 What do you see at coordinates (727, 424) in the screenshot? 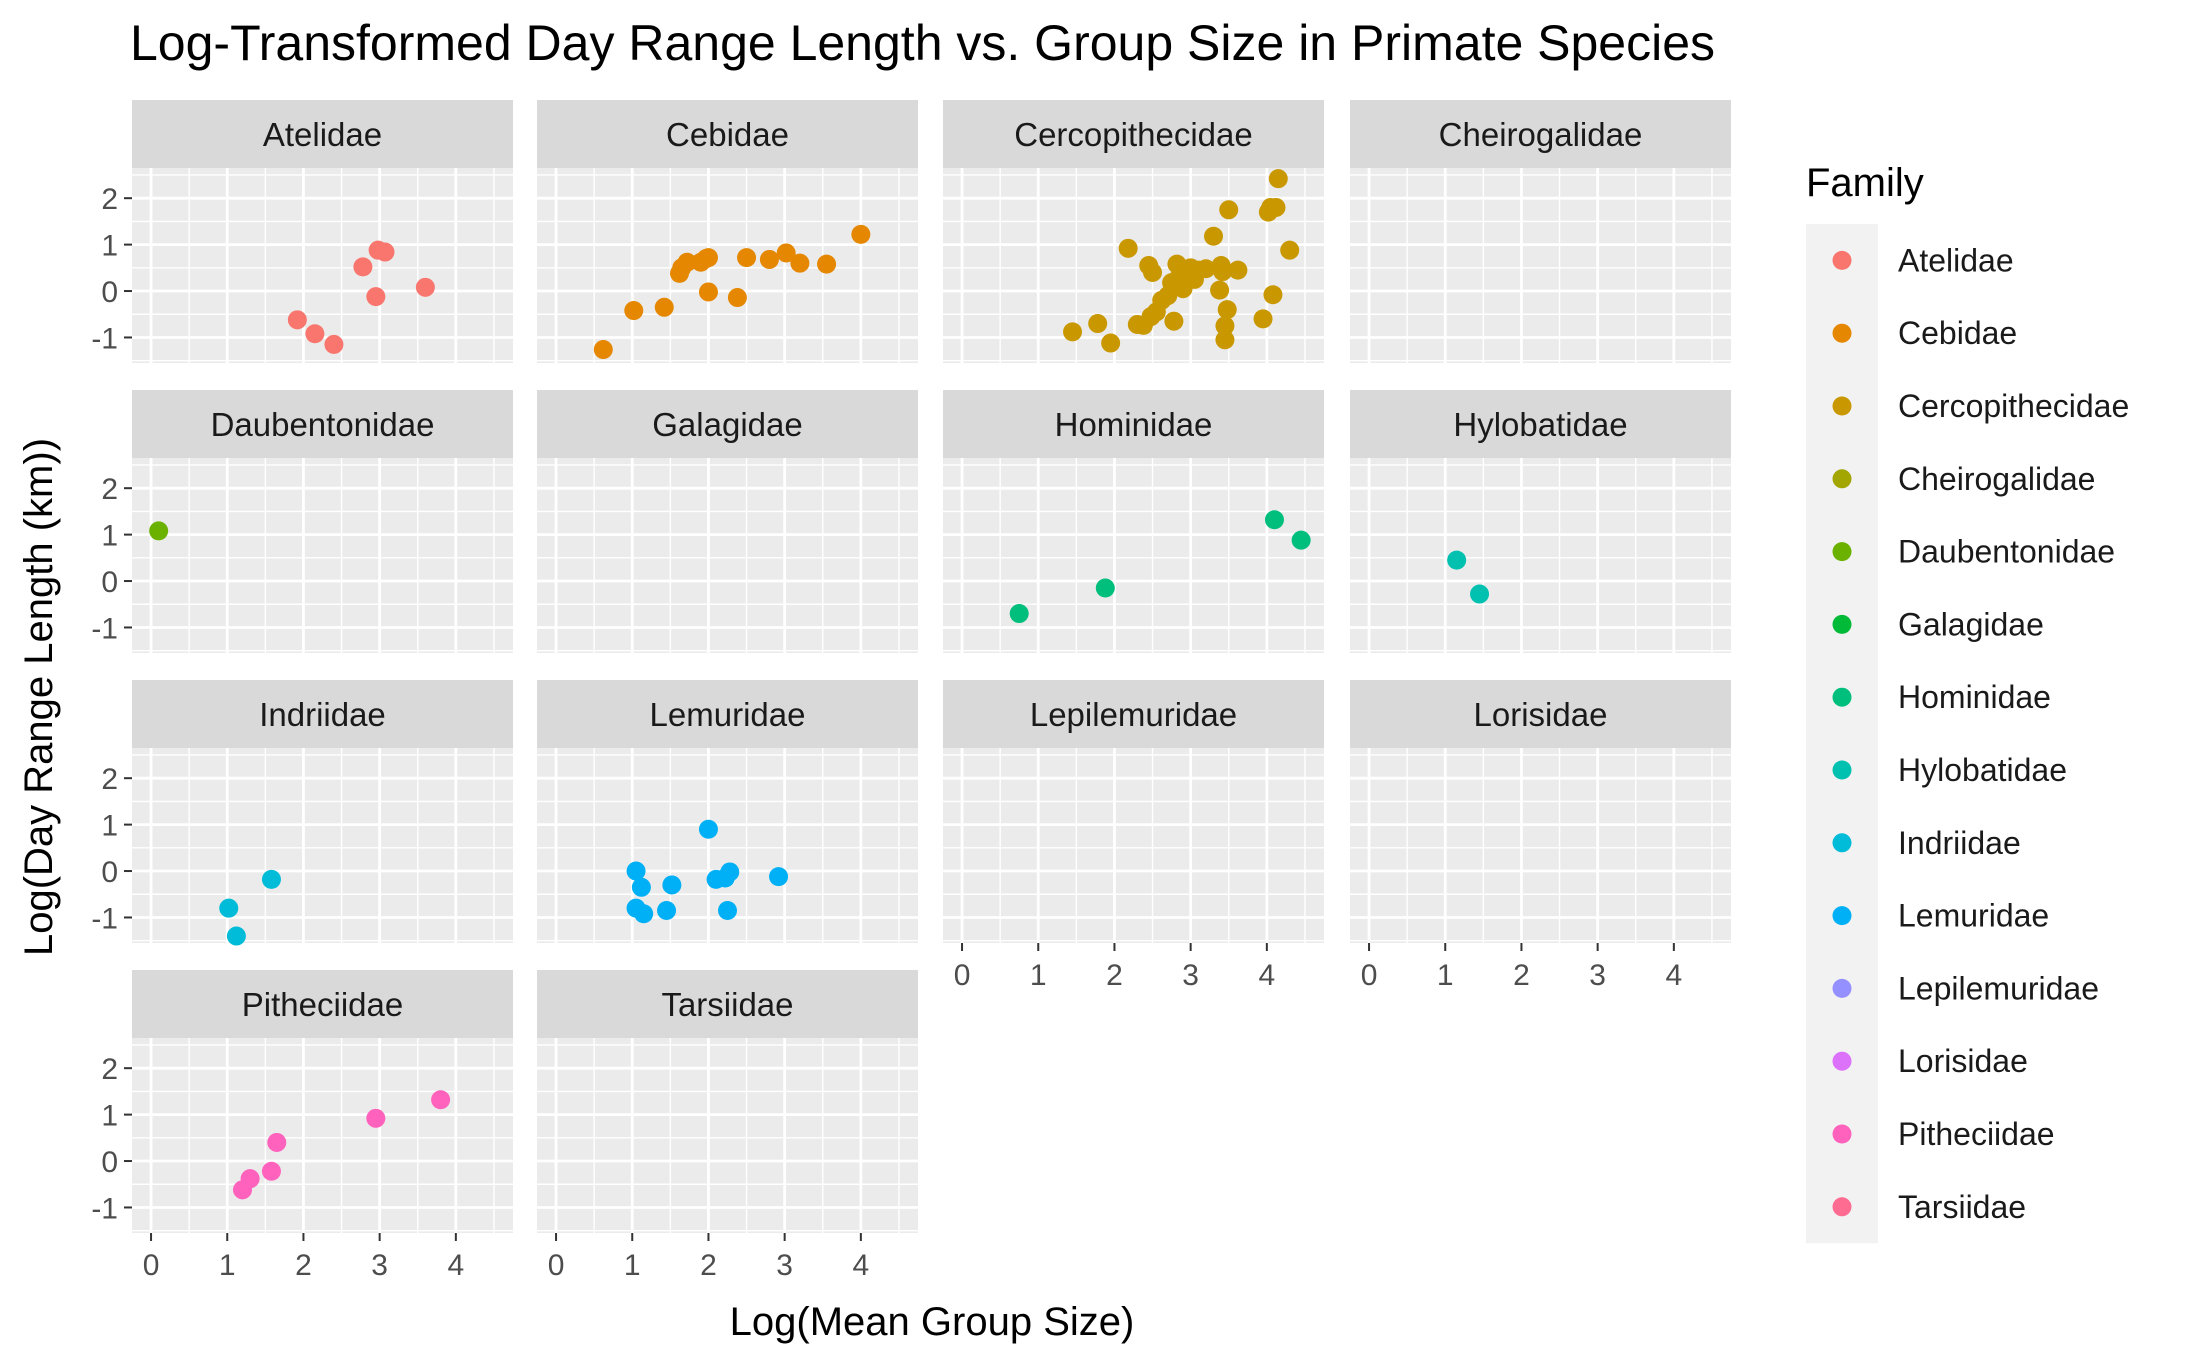
I see `facet-strip-label: Galagidae` at bounding box center [727, 424].